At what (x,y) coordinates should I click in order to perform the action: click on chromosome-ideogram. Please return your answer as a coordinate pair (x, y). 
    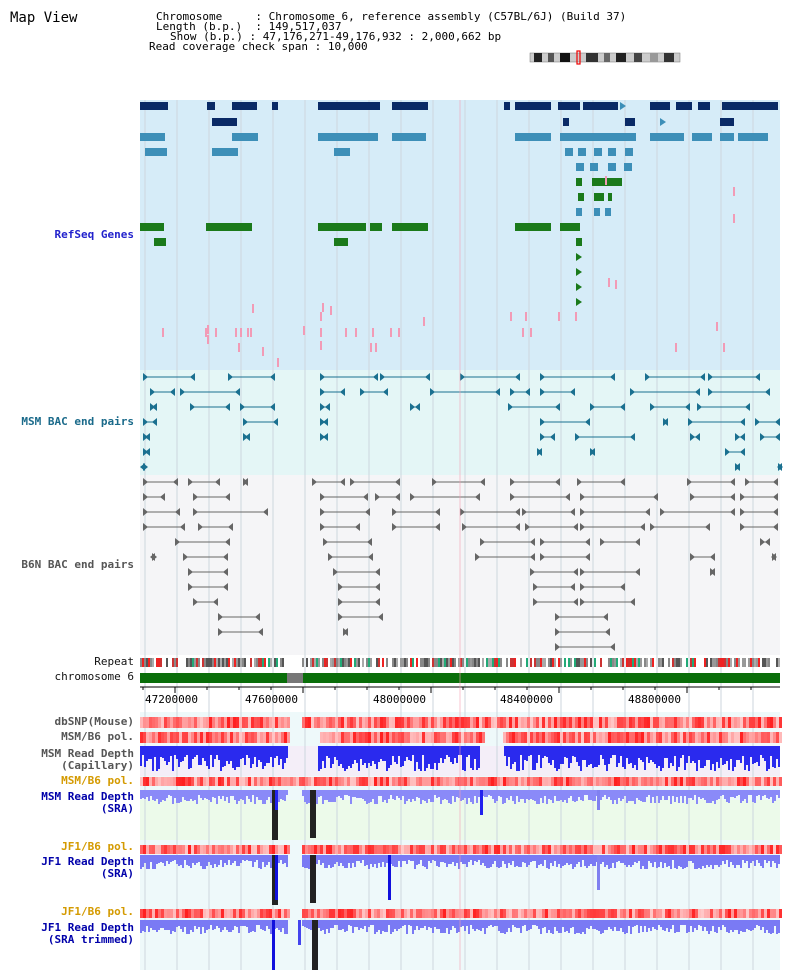
    Looking at the image, I should click on (605, 57).